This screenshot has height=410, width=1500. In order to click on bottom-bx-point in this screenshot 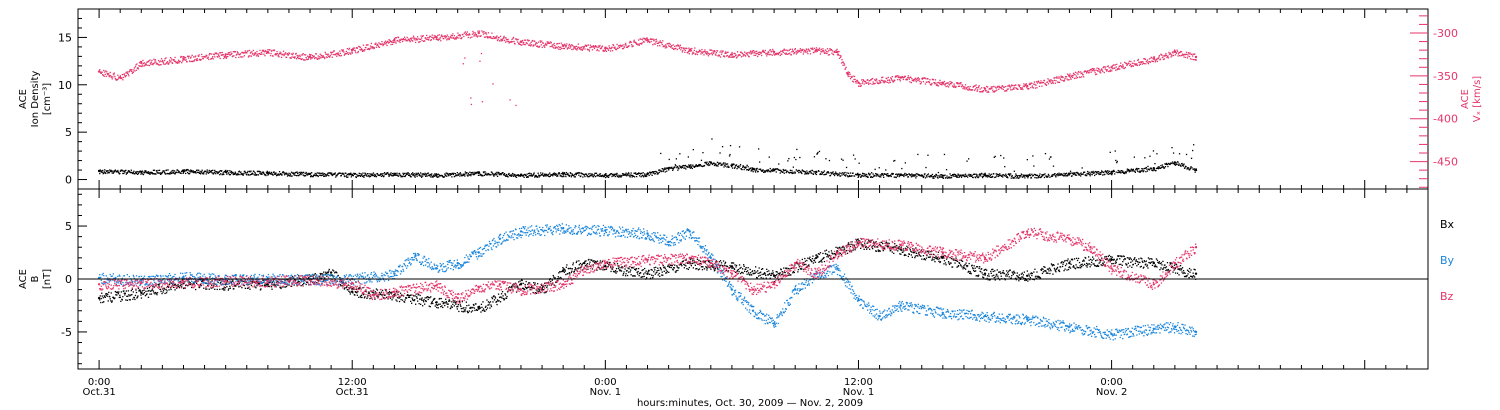, I will do `click(1027, 275)`.